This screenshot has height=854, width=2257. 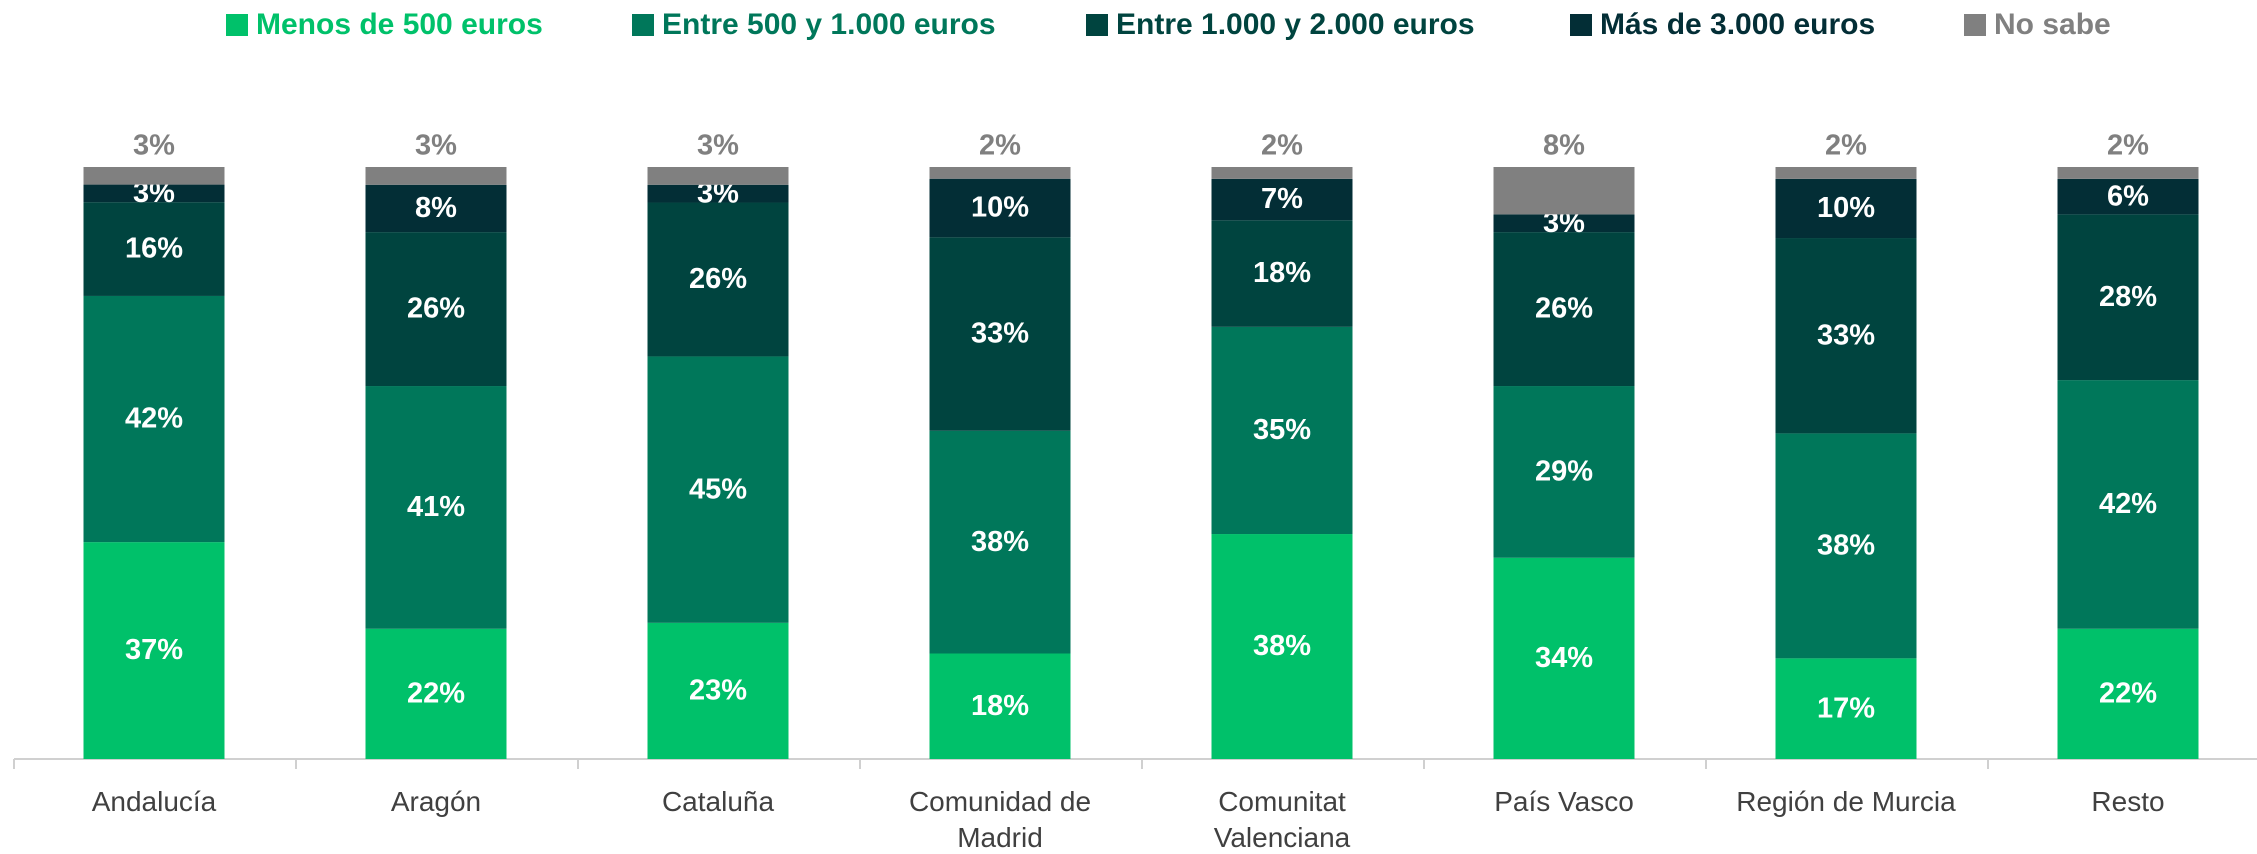 What do you see at coordinates (1564, 801) in the screenshot?
I see `x-tick-label: País Vasco` at bounding box center [1564, 801].